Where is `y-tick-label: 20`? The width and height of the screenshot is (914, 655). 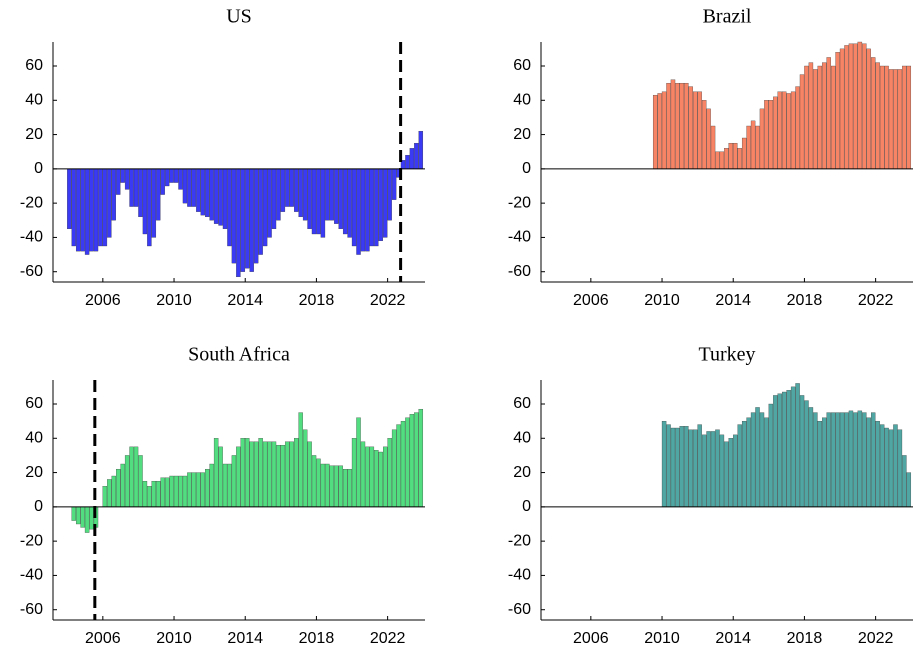 y-tick-label: 20 is located at coordinates (522, 472).